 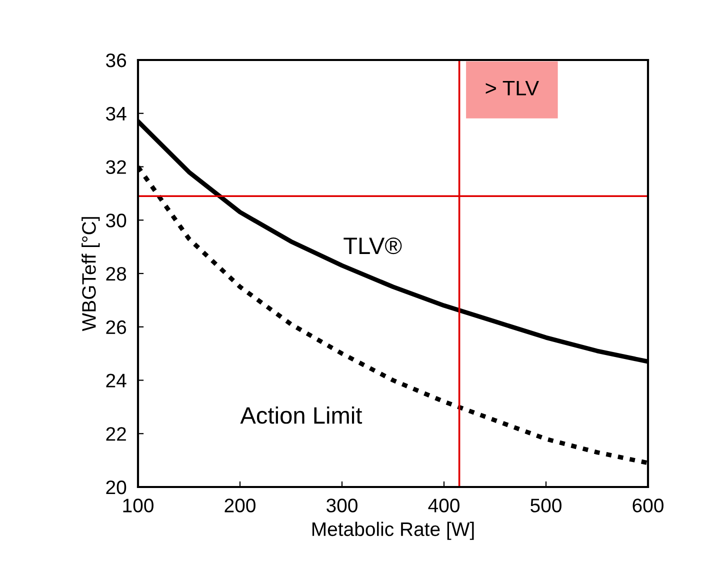 What do you see at coordinates (342, 505) in the screenshot?
I see `x-tick-label: 300` at bounding box center [342, 505].